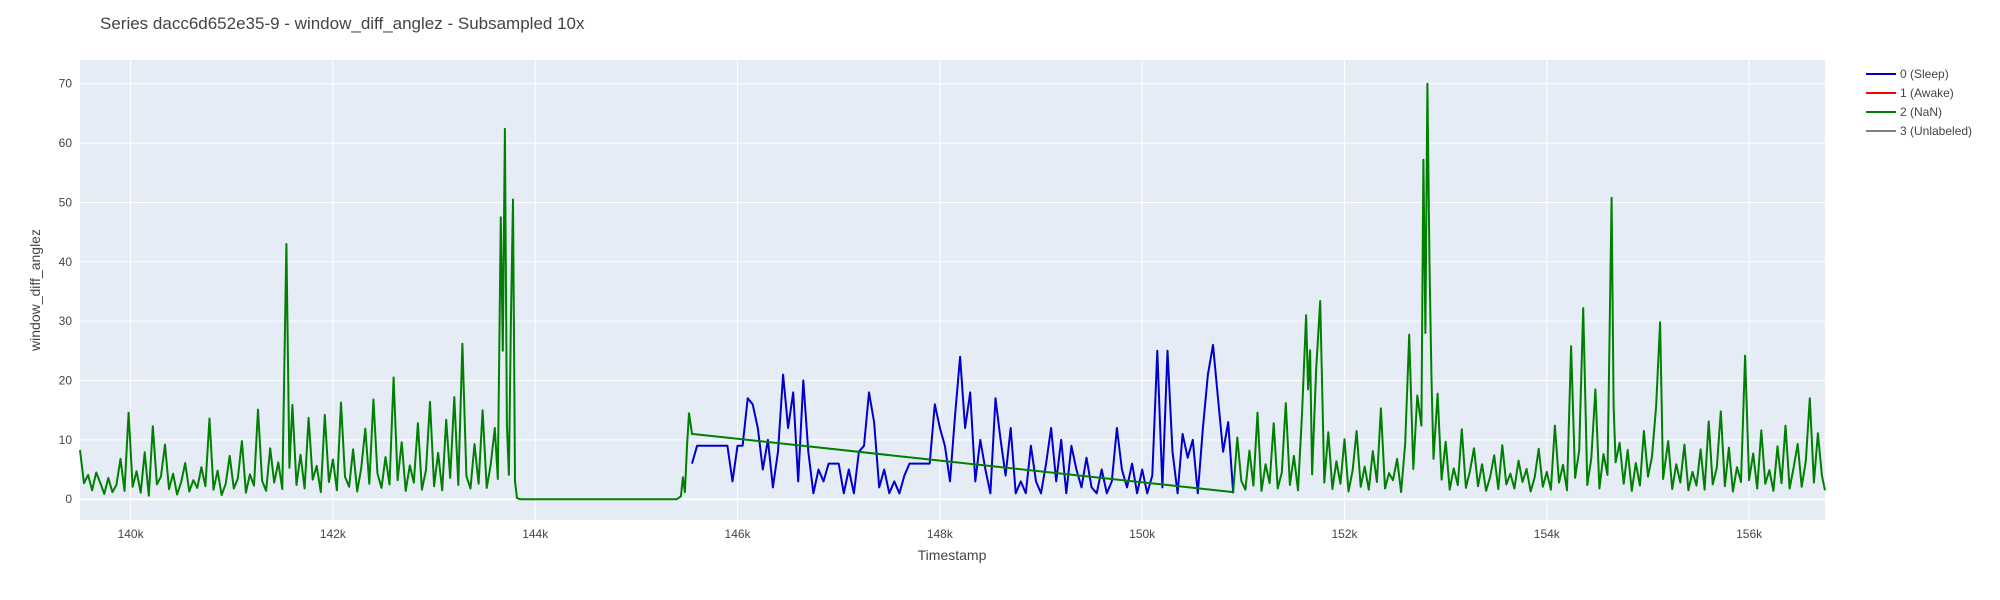 This screenshot has height=600, width=2000. Describe the element at coordinates (66, 440) in the screenshot. I see `y-tick-label: 10` at that location.